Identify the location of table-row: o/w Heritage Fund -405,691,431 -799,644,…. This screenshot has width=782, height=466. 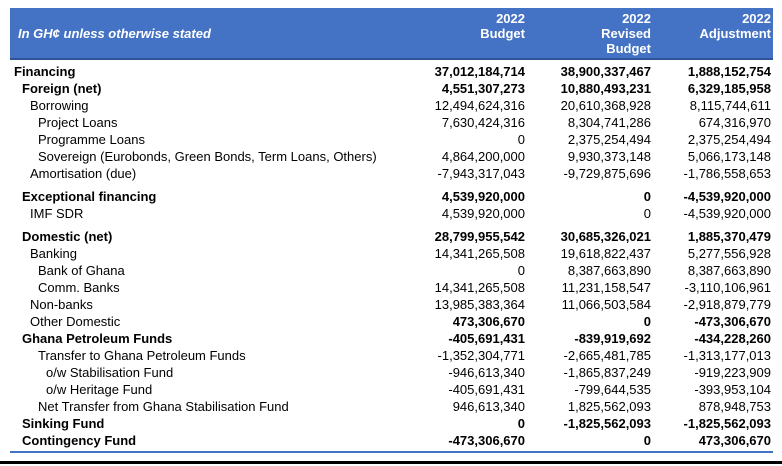
(391, 389).